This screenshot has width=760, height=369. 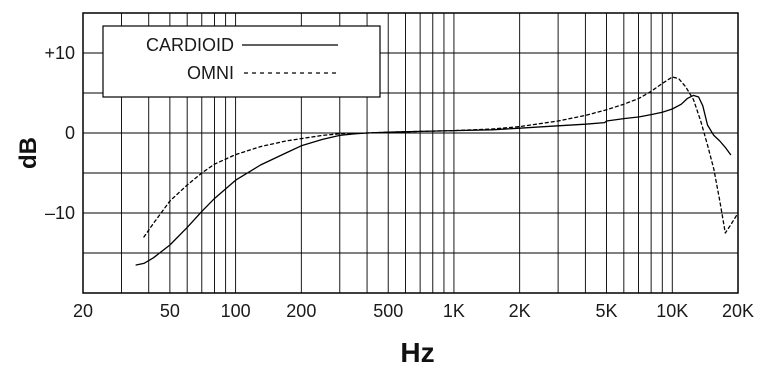 I want to click on y-tick-labels: +10 0 –10, so click(x=59, y=133).